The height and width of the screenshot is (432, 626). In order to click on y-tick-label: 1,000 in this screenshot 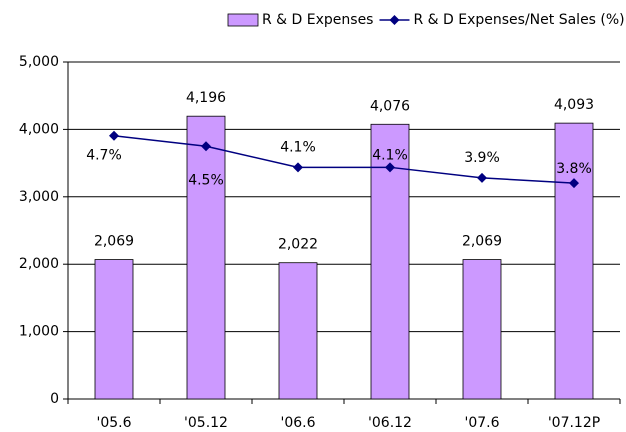, I will do `click(39, 332)`.